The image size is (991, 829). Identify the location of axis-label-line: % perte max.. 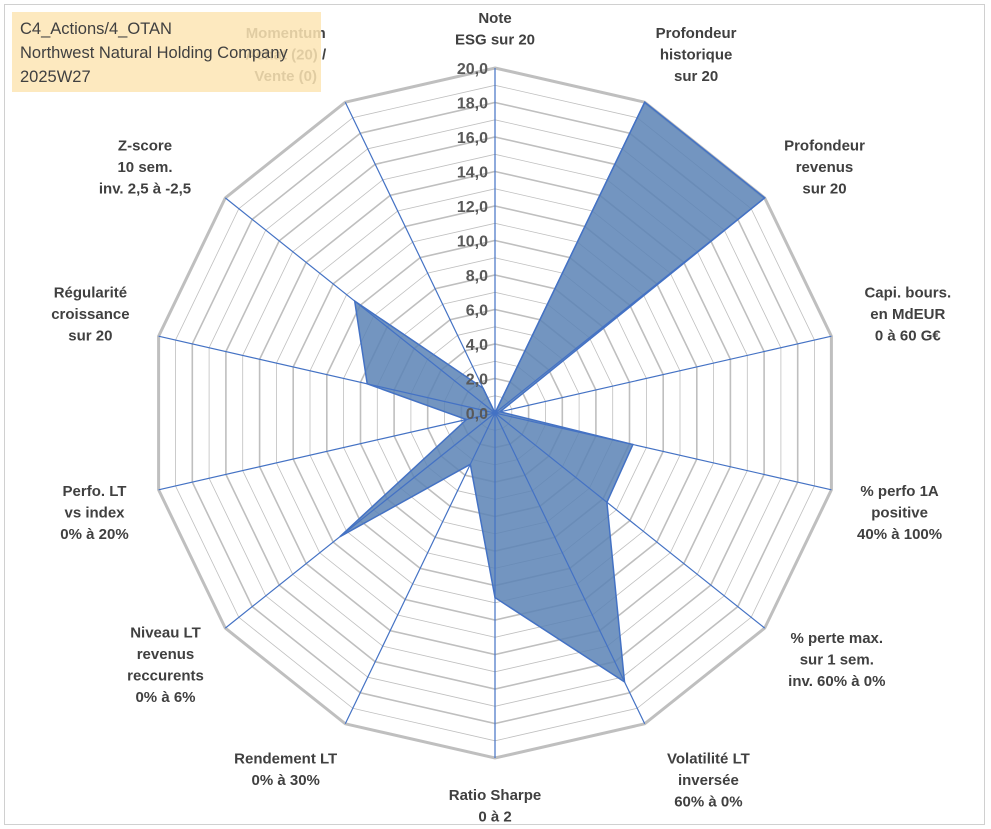
(837, 638).